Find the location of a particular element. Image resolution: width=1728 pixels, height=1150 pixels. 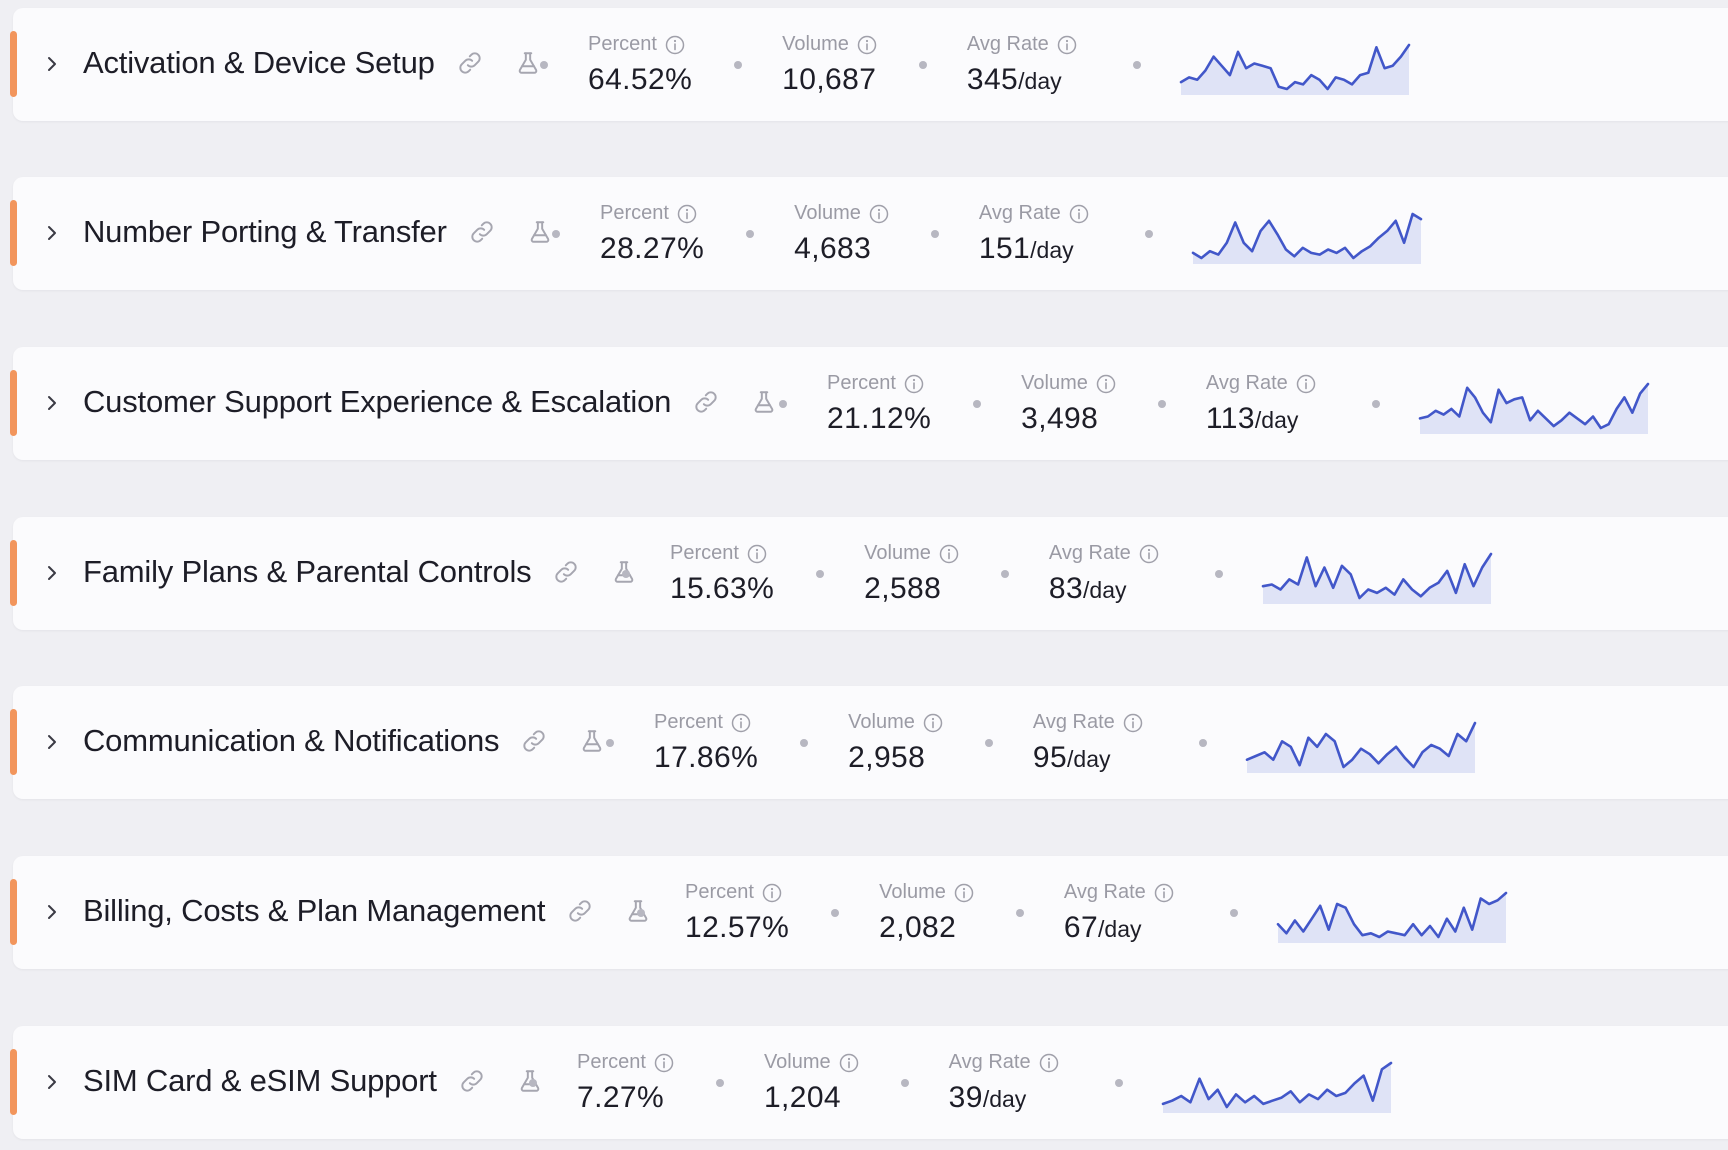

percent-value: 17.86% is located at coordinates (706, 757).